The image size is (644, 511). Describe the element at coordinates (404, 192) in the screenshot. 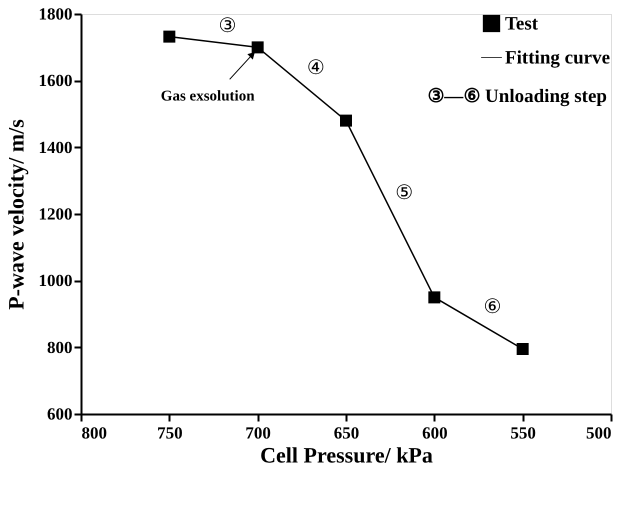

I see `annotation: ⑤` at that location.